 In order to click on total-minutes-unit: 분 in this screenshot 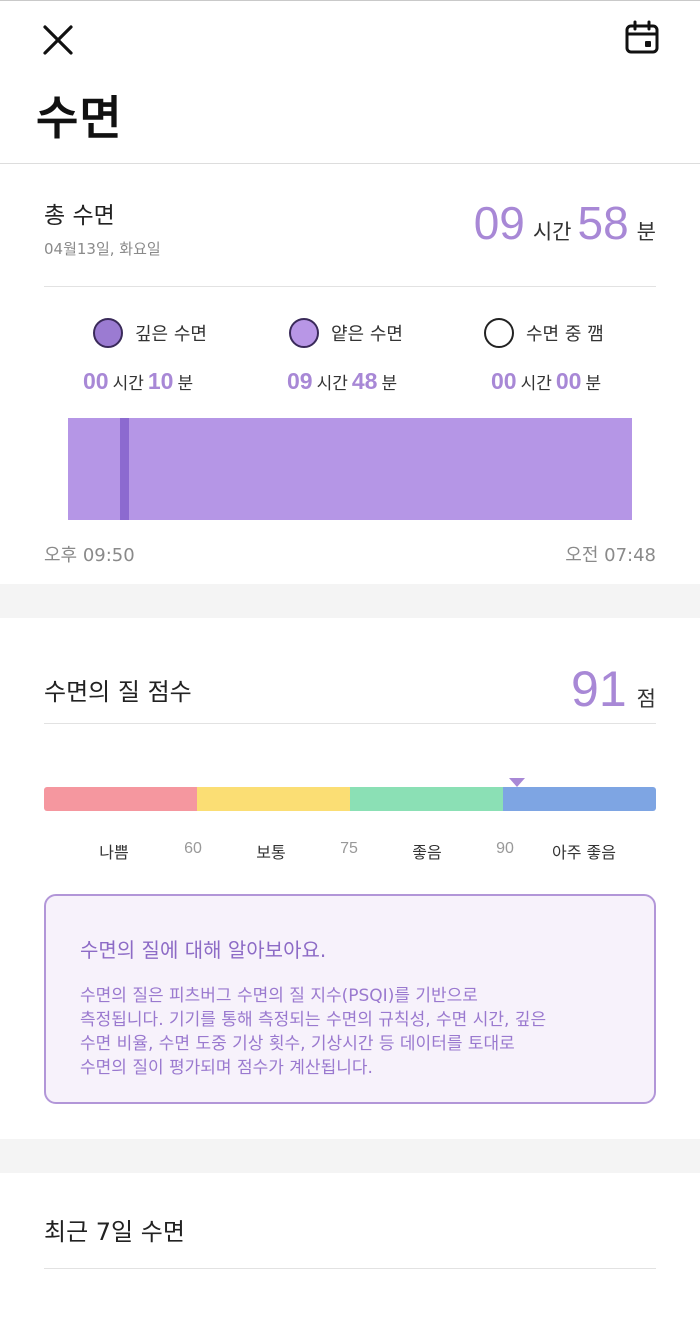, I will do `click(646, 232)`.